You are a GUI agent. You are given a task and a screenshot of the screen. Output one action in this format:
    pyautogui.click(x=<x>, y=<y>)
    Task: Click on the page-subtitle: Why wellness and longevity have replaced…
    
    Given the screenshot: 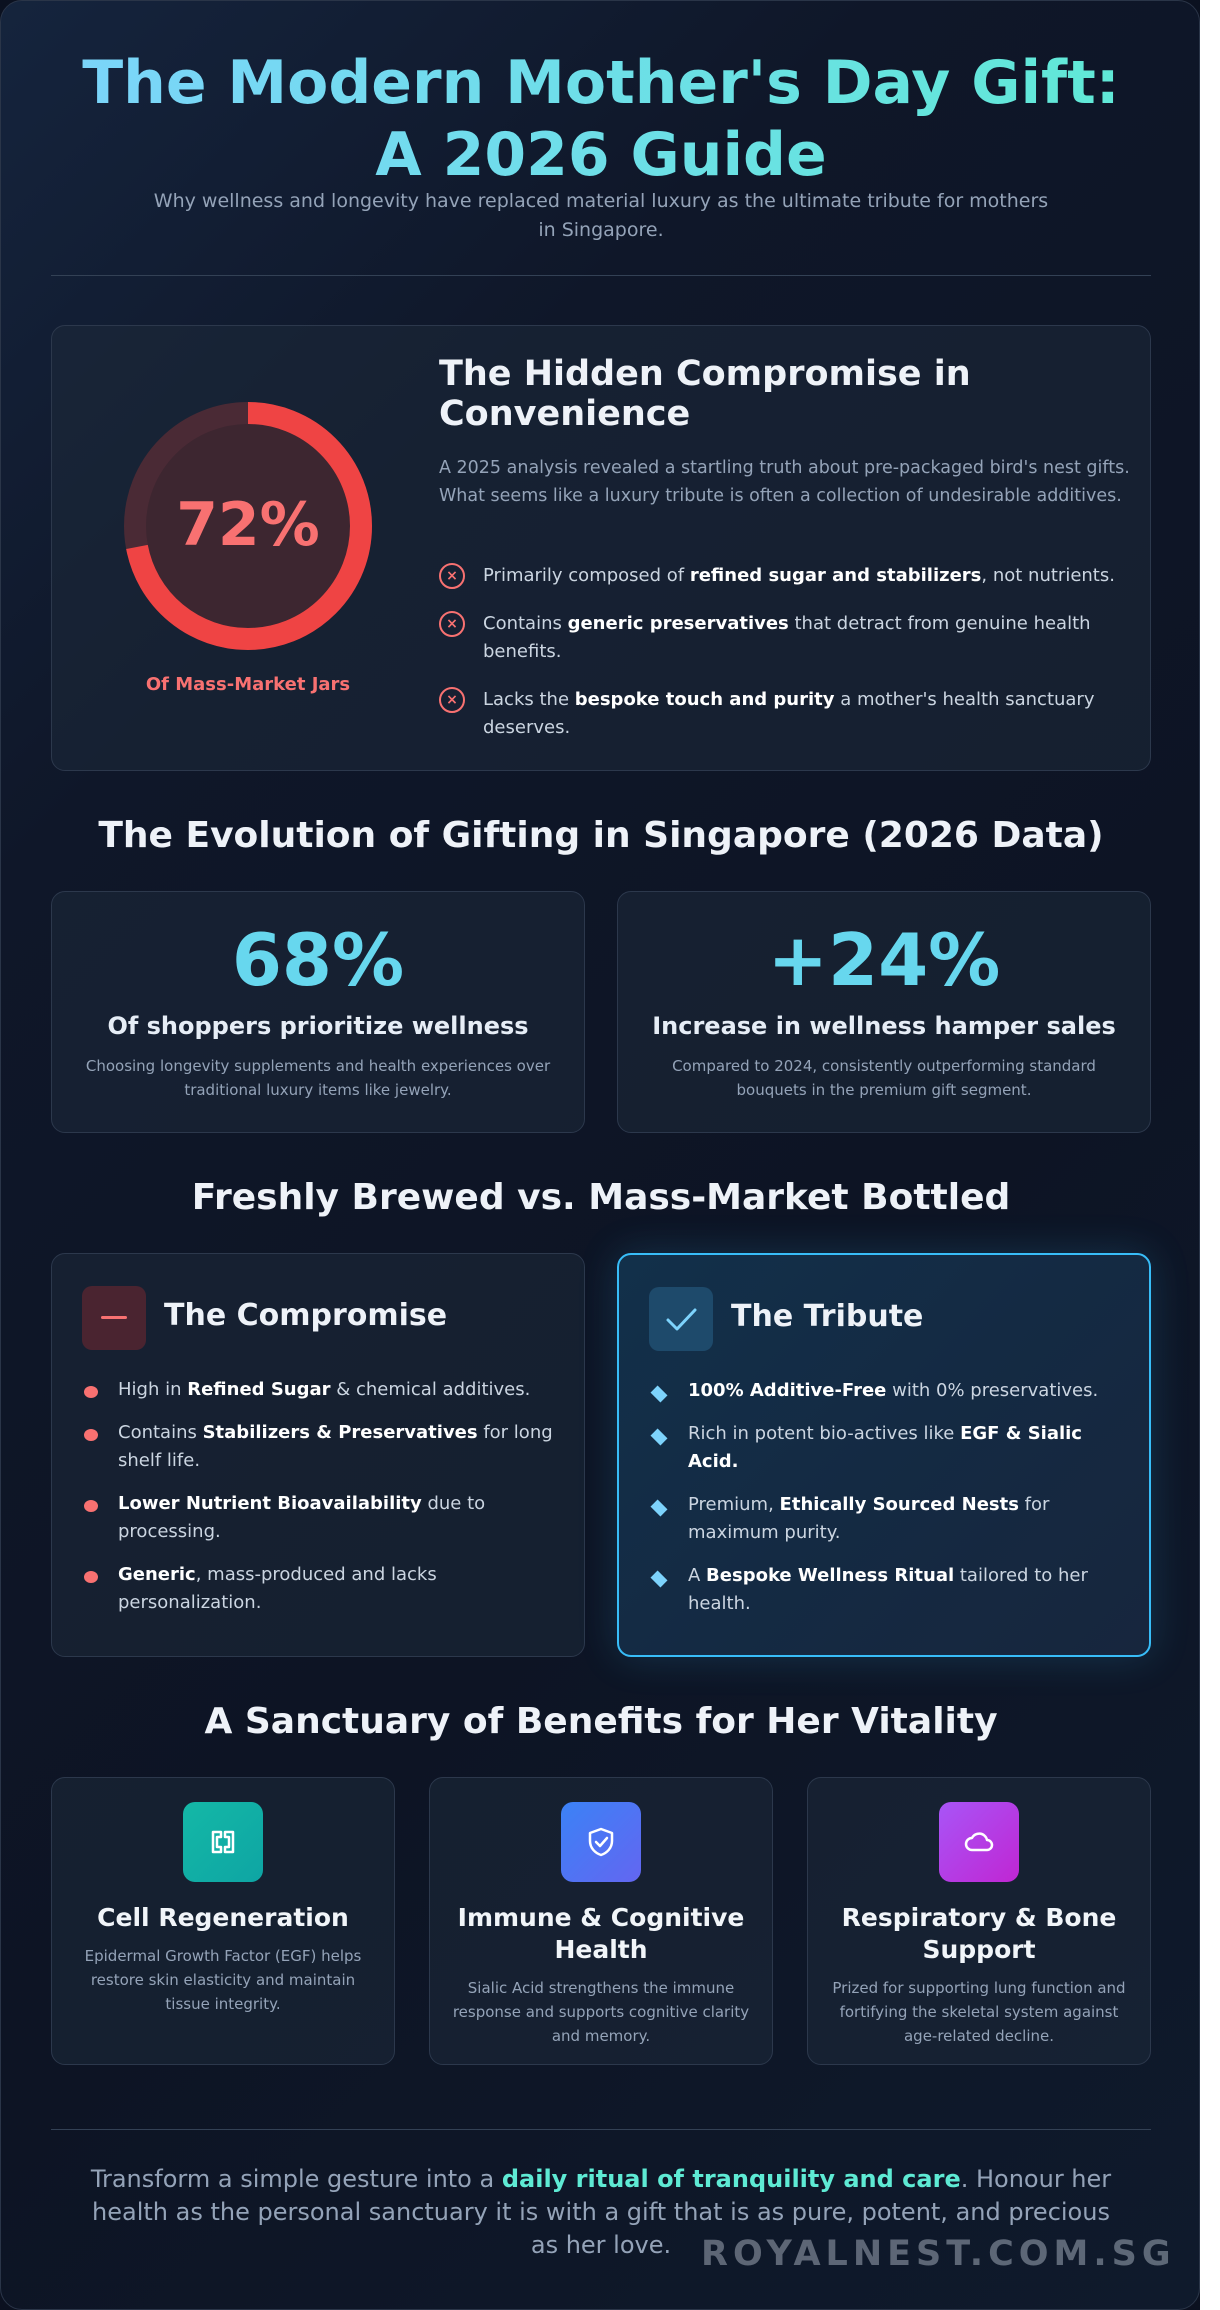 What is the action you would take?
    pyautogui.click(x=601, y=215)
    